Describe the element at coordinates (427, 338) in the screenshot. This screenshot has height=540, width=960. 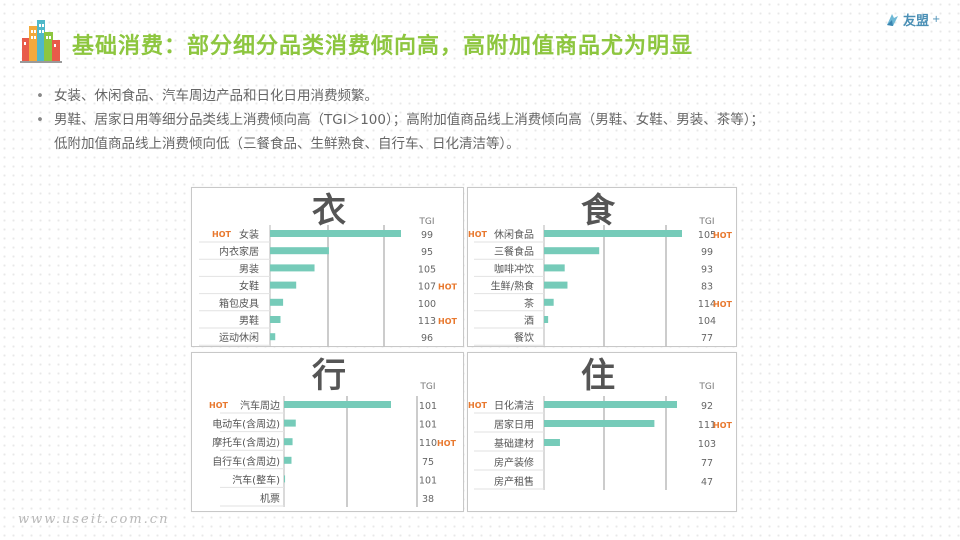
I see `tgi-value: 96` at that location.